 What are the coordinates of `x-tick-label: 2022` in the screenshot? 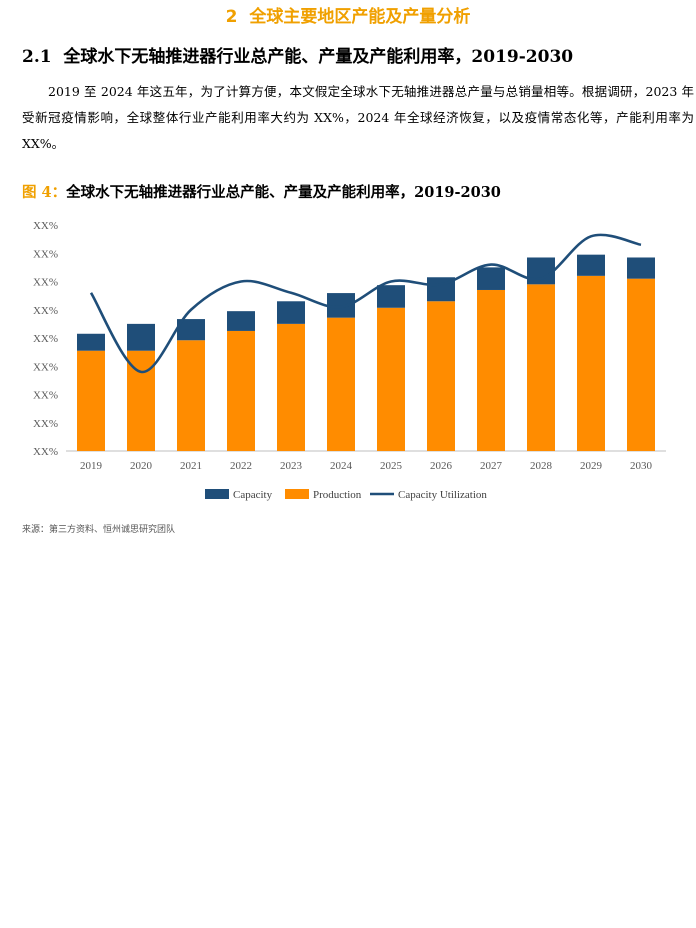 It's located at (241, 466).